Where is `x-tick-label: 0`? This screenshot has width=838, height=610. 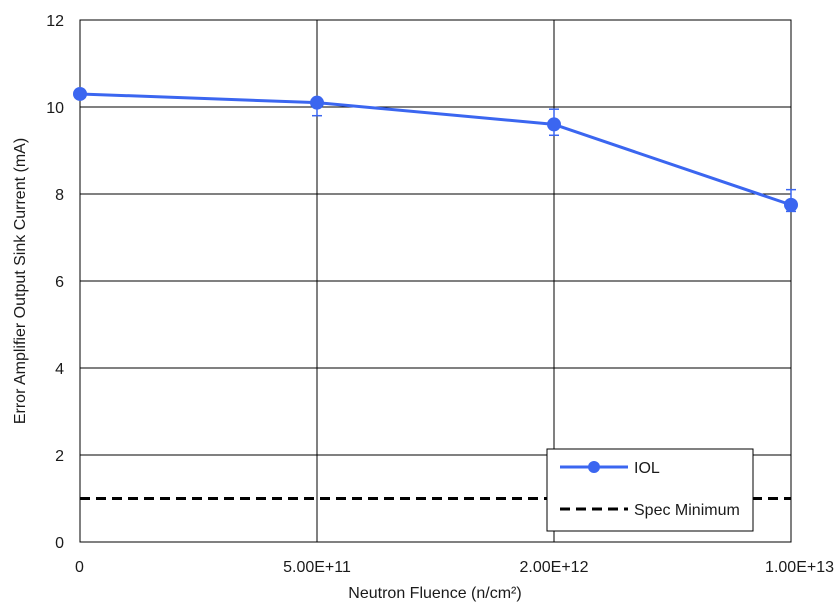 x-tick-label: 0 is located at coordinates (79, 567).